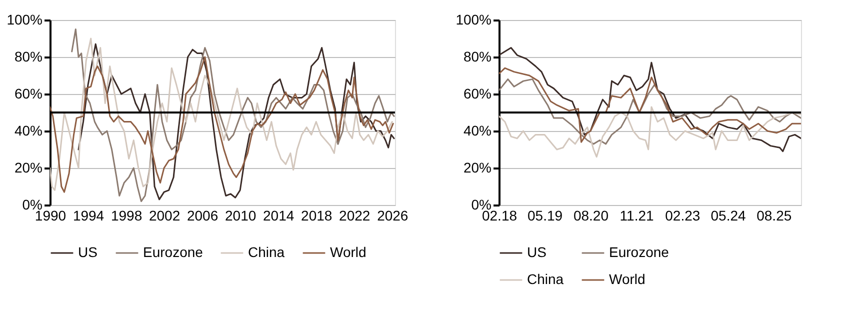 Image resolution: width=846 pixels, height=312 pixels. What do you see at coordinates (545, 216) in the screenshot?
I see `x-tick-label: 05.19` at bounding box center [545, 216].